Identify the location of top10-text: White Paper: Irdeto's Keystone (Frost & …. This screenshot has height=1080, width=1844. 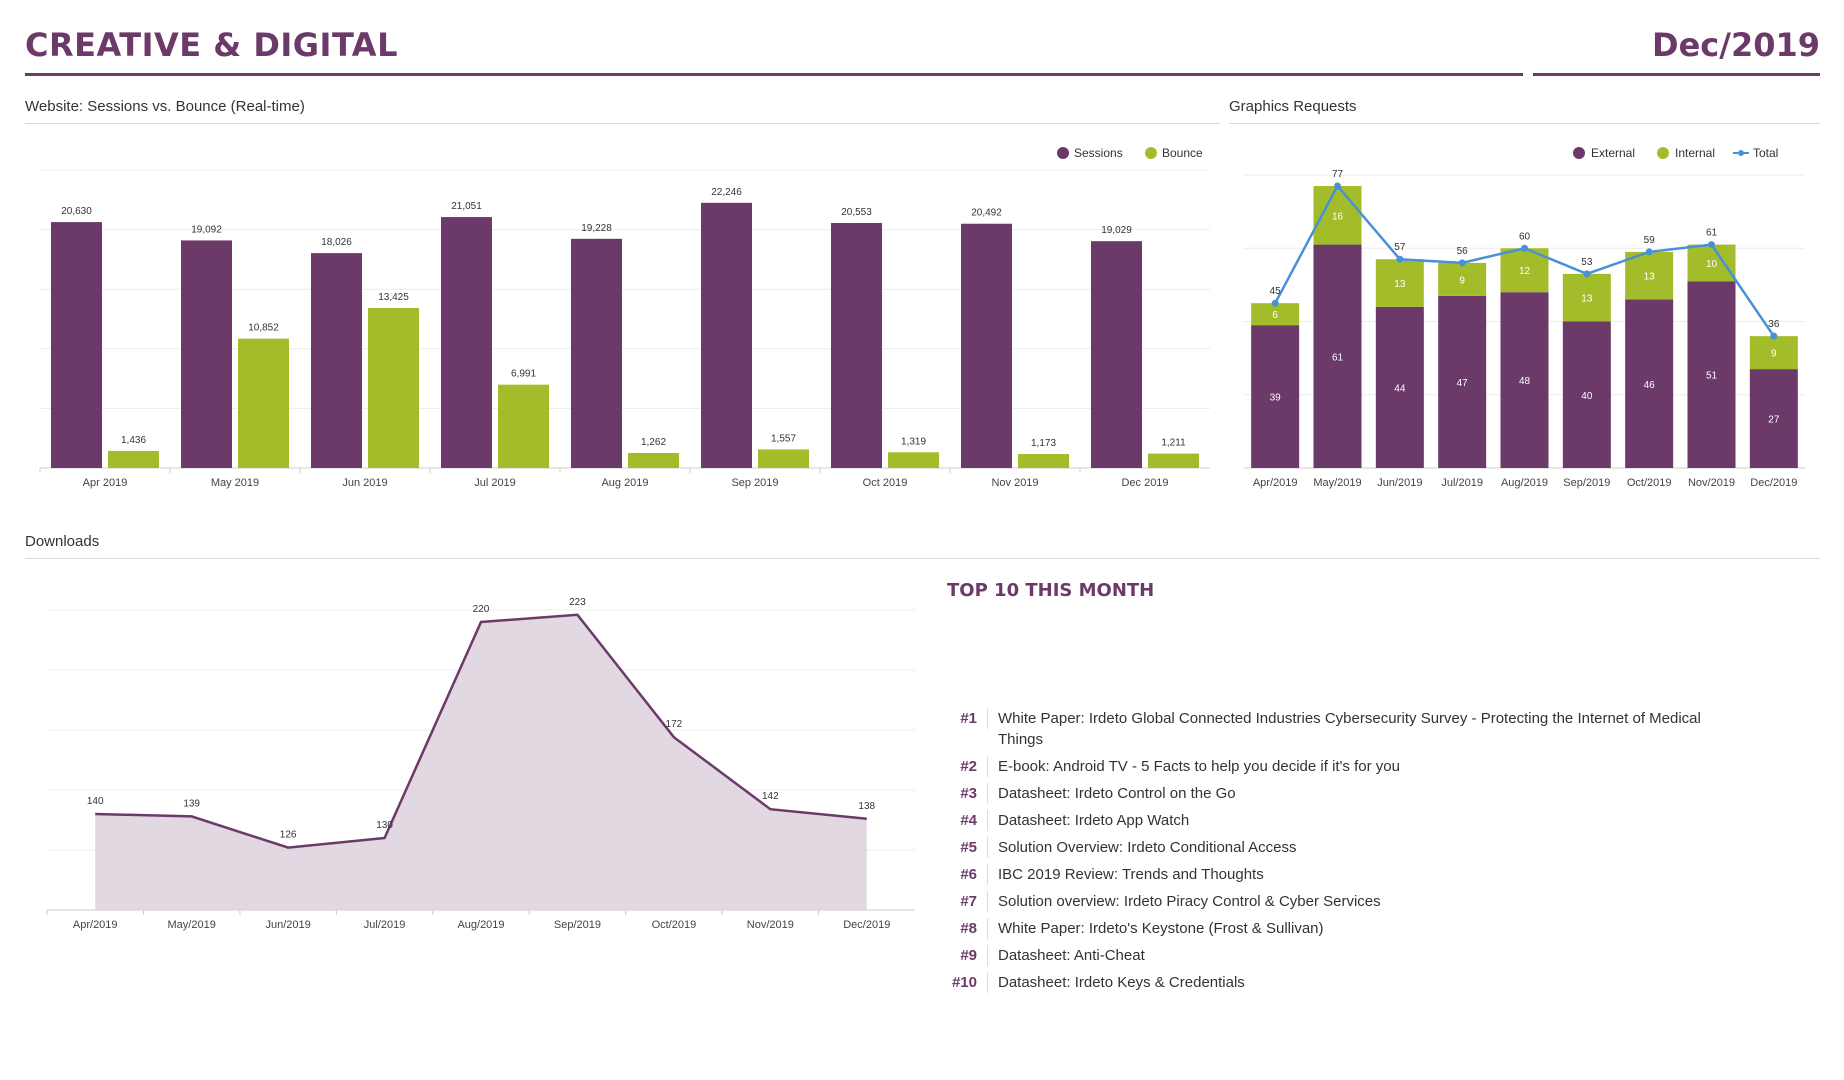
(1161, 928).